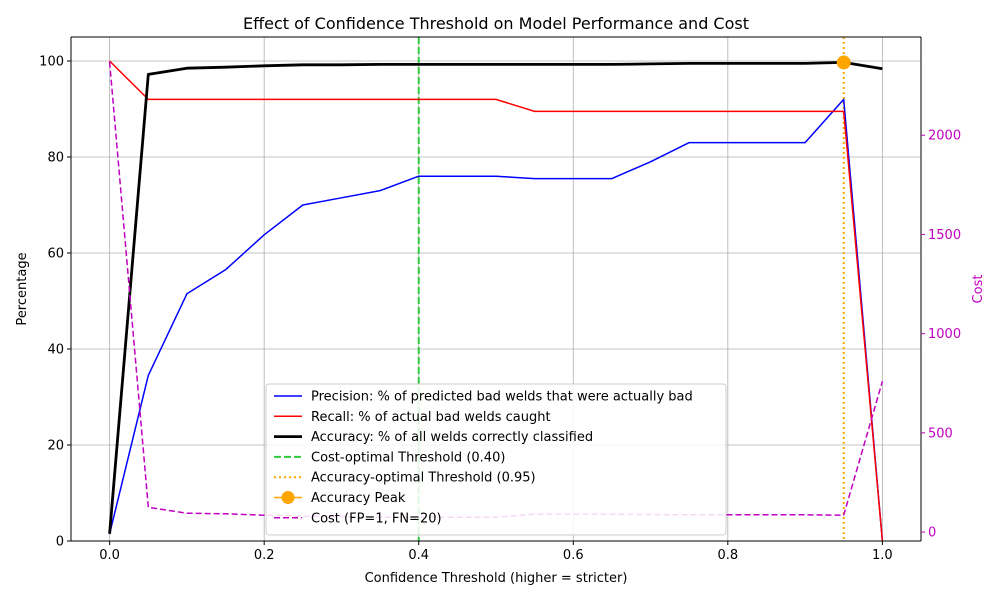  I want to click on y-axis-title: Percentage, so click(22, 288).